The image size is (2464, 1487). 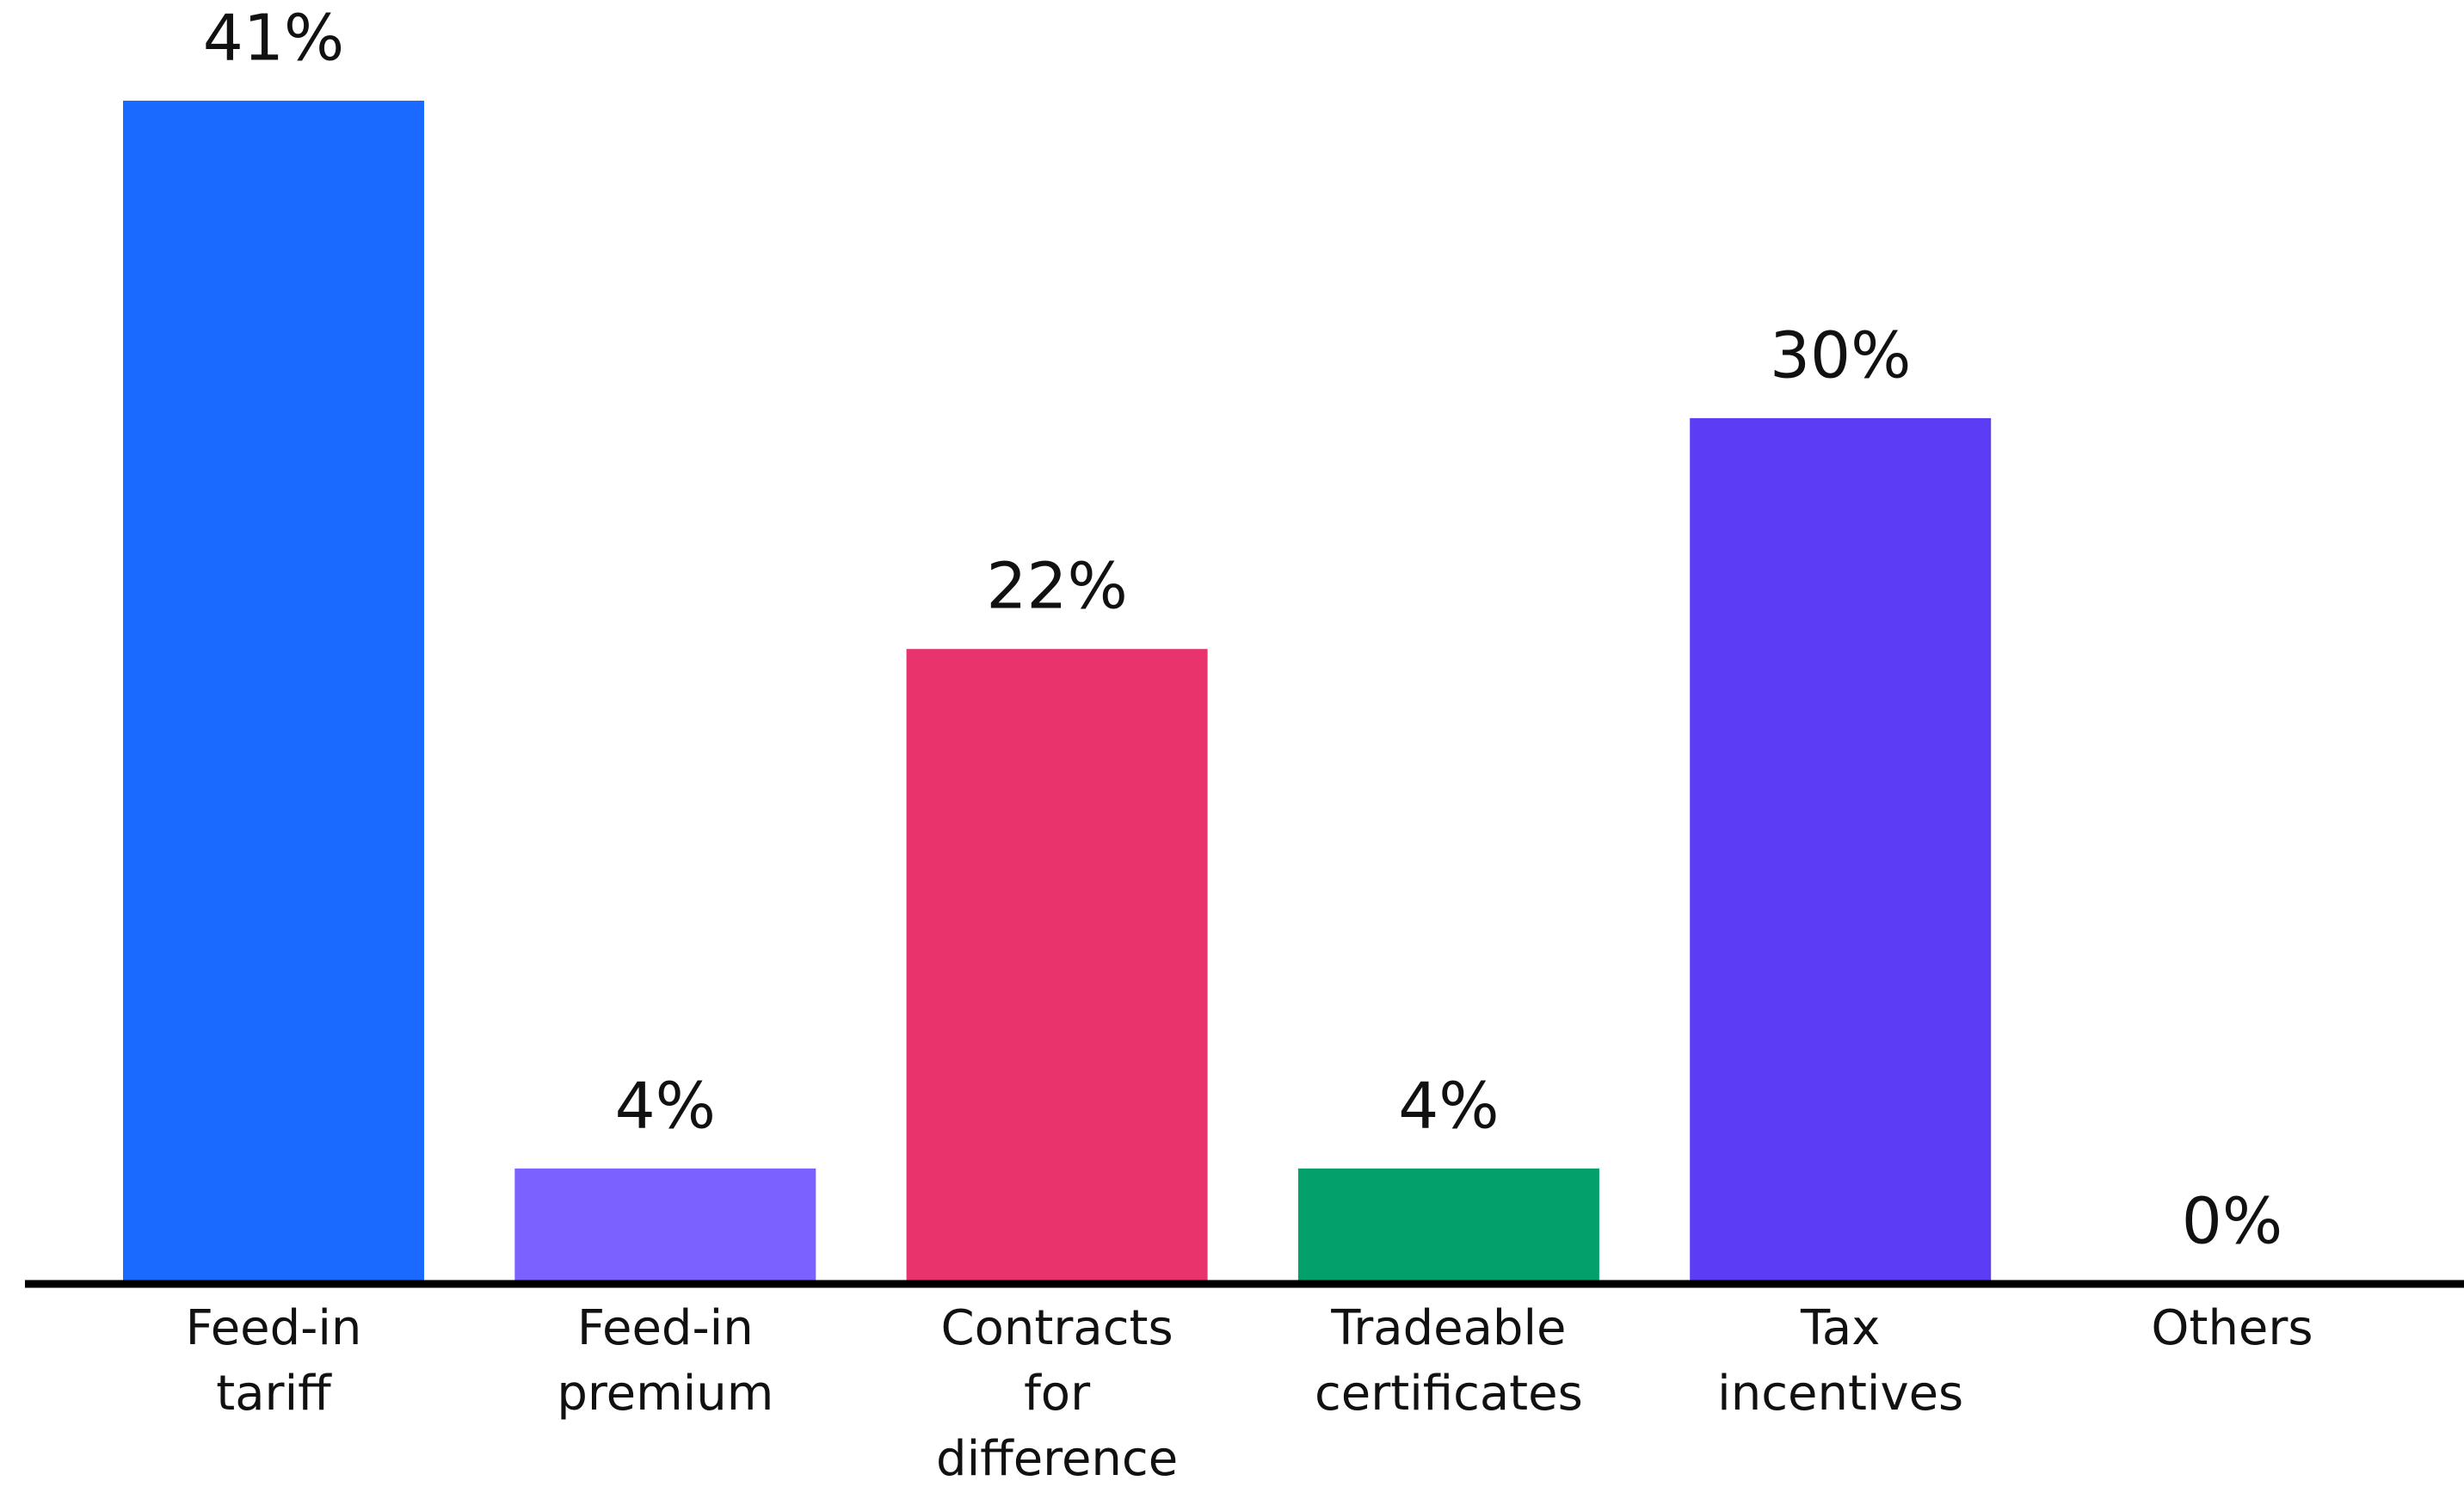 What do you see at coordinates (1448, 1328) in the screenshot?
I see `x-tick-label-line: Tradeable` at bounding box center [1448, 1328].